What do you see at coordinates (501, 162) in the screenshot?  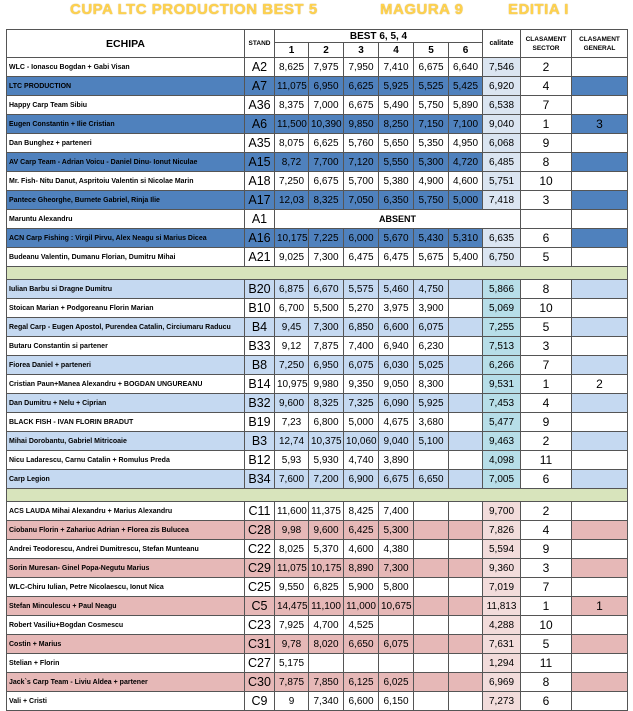 I see `calitate-value: 6,485` at bounding box center [501, 162].